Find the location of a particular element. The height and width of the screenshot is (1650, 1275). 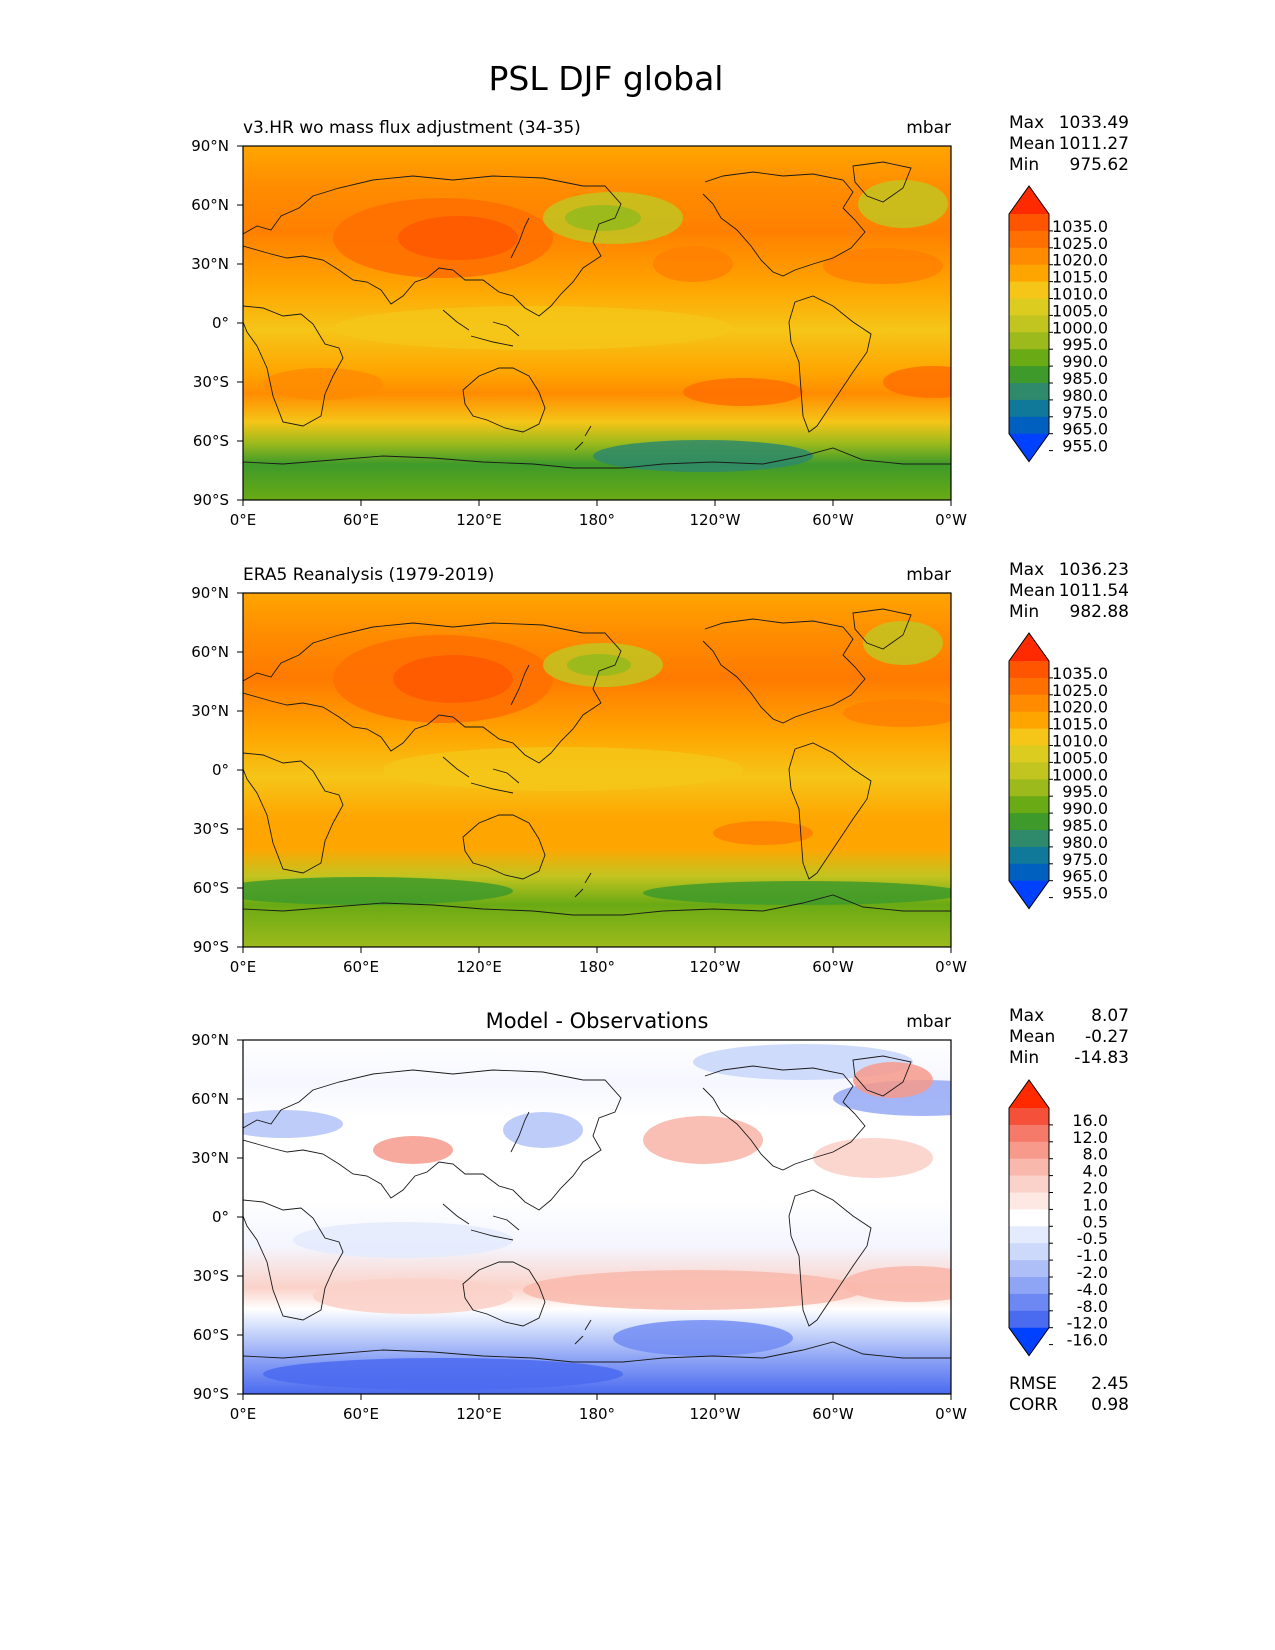

colorbar-tick-label: 12.0 is located at coordinates (1090, 1137).